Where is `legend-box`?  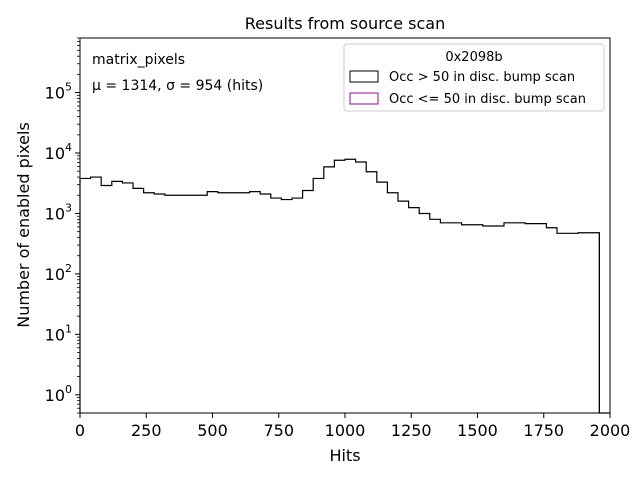
legend-box is located at coordinates (474, 77).